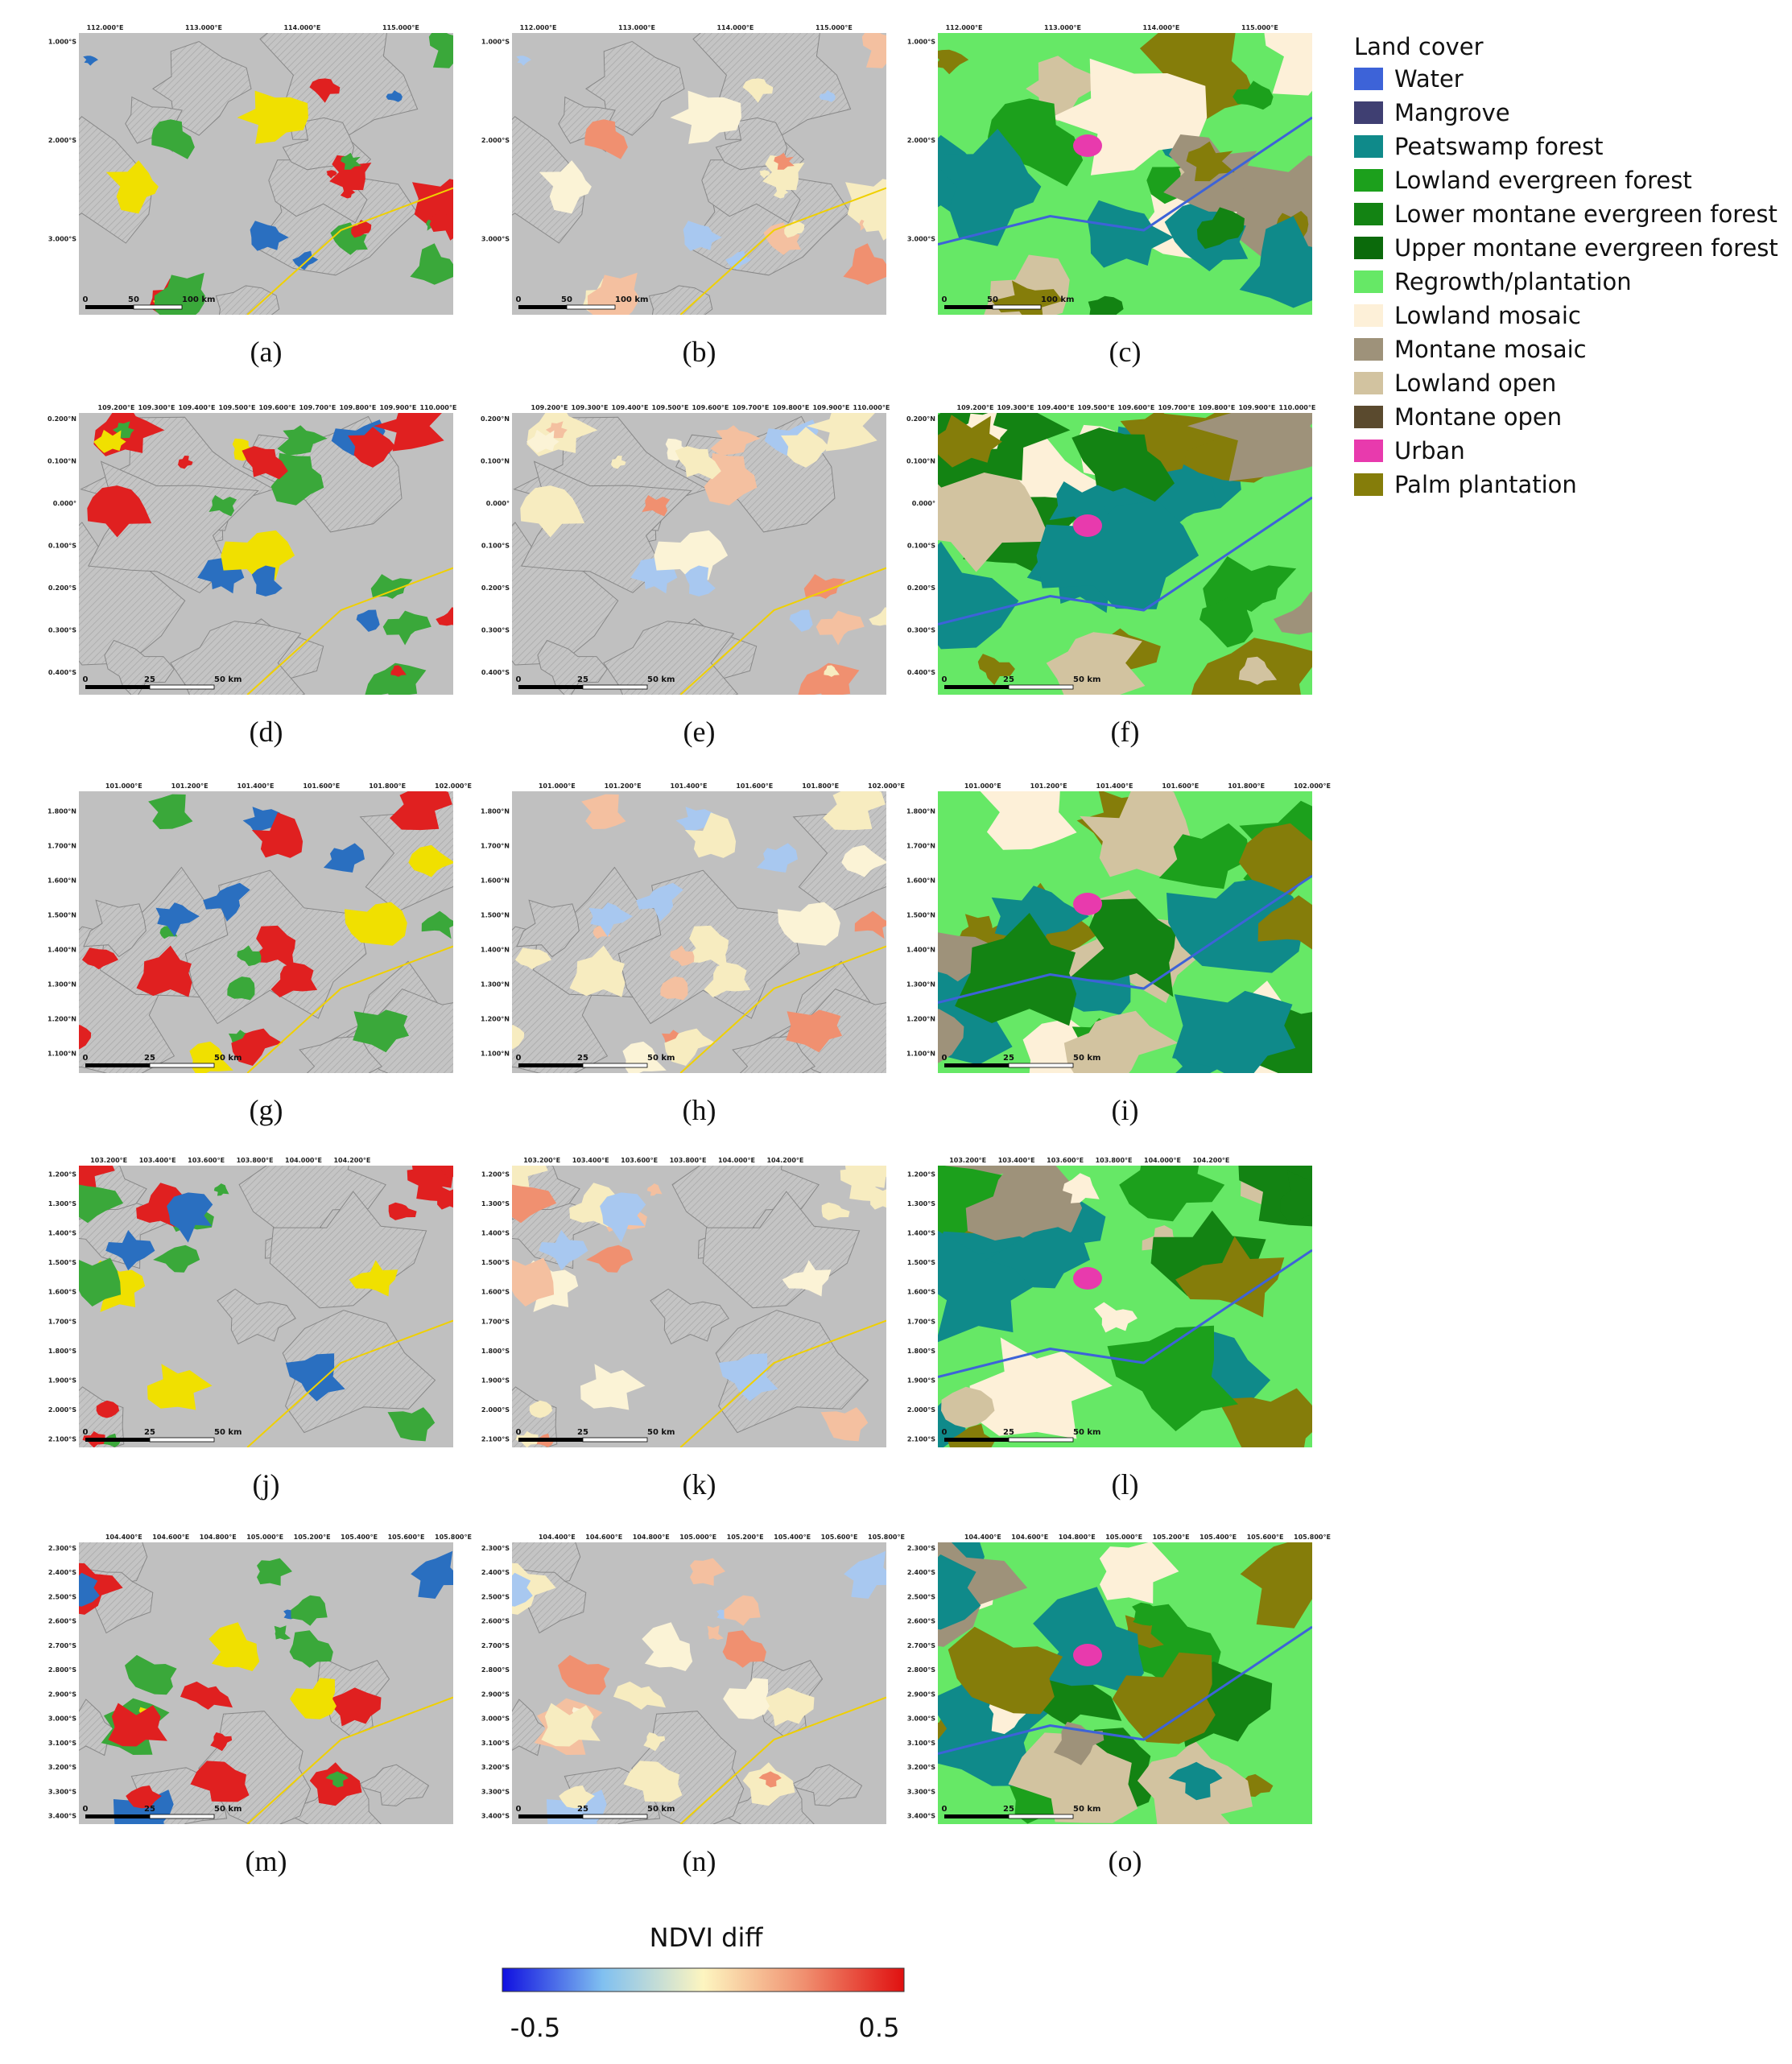 This screenshot has height=2064, width=1792. Describe the element at coordinates (921, 1572) in the screenshot. I see `y-tick-label: 2.400°S` at that location.